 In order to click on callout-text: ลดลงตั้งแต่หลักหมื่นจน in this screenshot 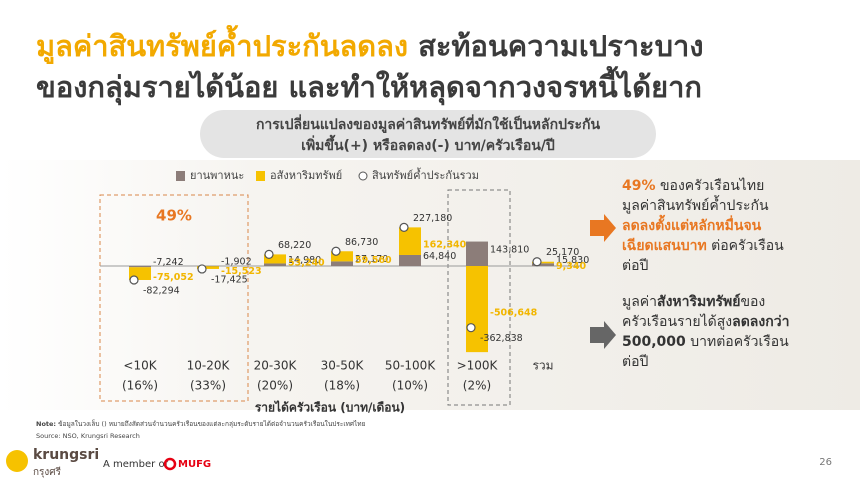, I will do `click(692, 224)`.